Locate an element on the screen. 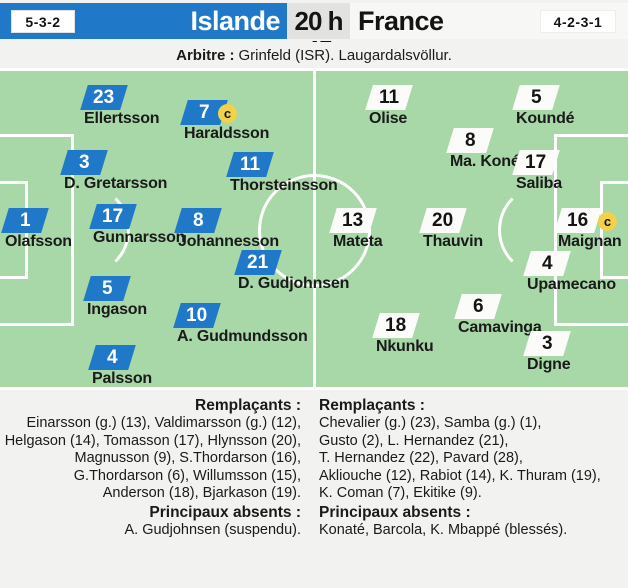 Image resolution: width=628 pixels, height=588 pixels. player-marker: 5 Koundé is located at coordinates (543, 106).